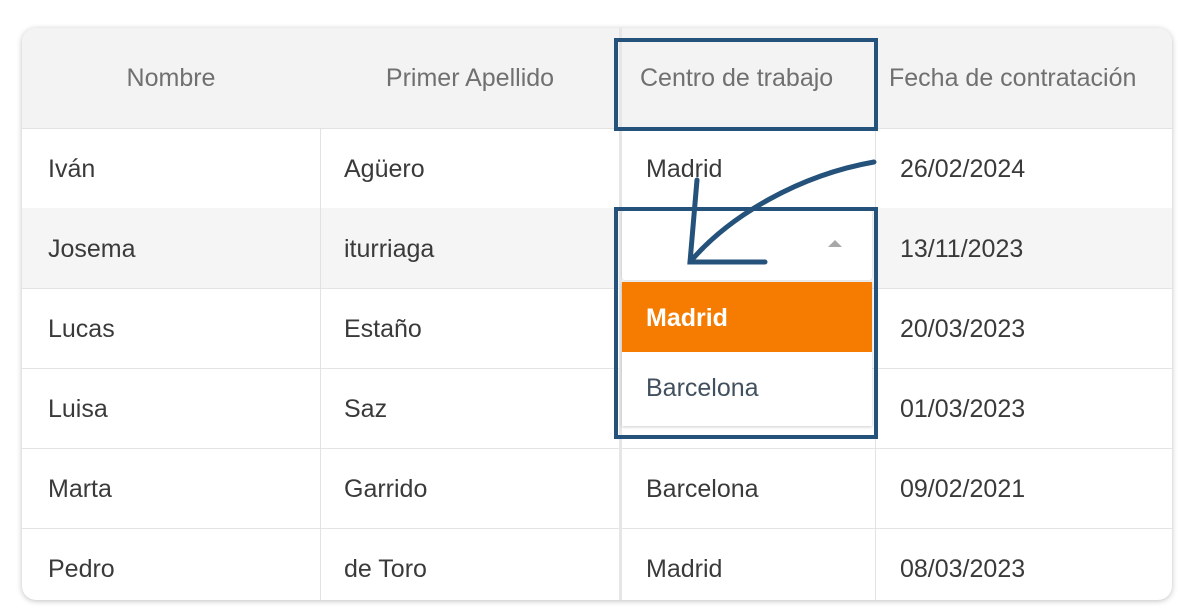 The height and width of the screenshot is (608, 1178). I want to click on table-cell: 01/03/2023, so click(963, 409).